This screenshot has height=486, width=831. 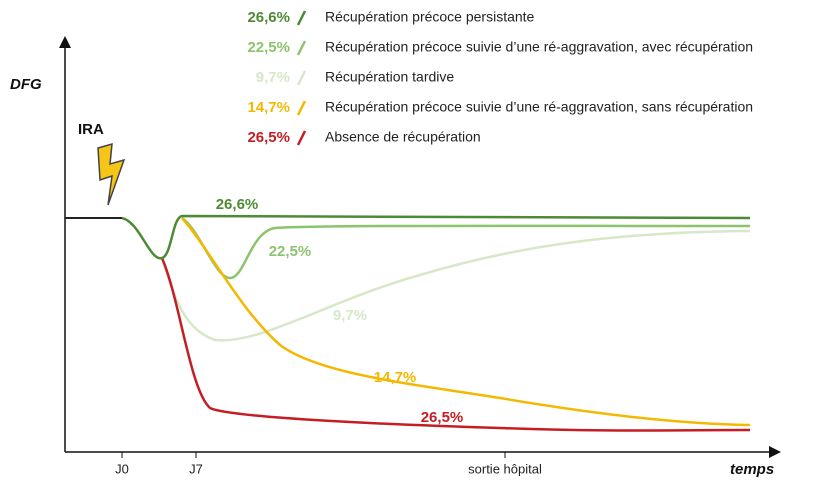 What do you see at coordinates (442, 417) in the screenshot?
I see `curve-label: 26,5%` at bounding box center [442, 417].